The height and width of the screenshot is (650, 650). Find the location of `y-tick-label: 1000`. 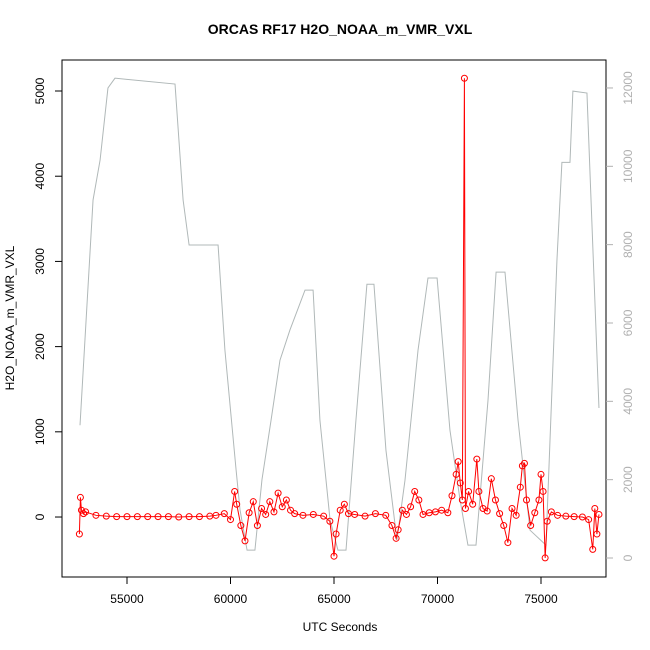

y-tick-label: 1000 is located at coordinates (40, 431).